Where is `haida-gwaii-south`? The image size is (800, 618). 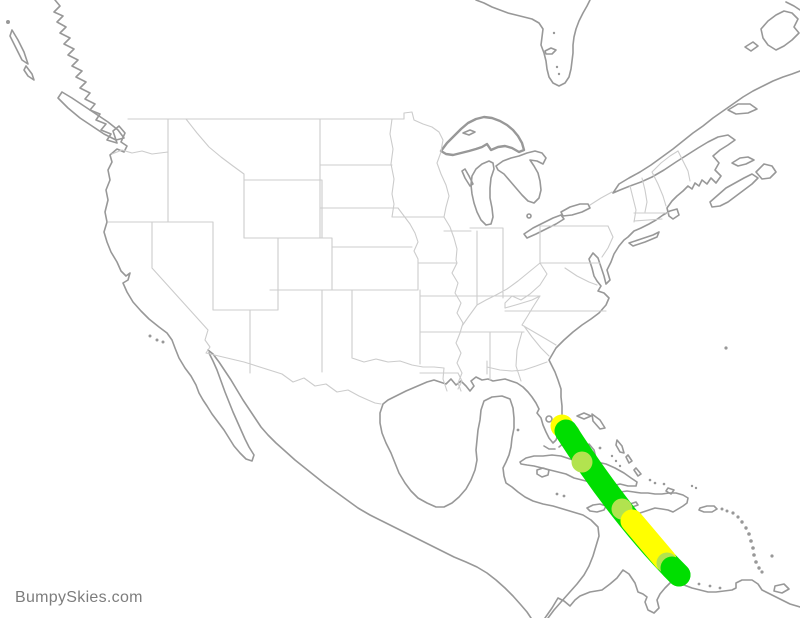
haida-gwaii-south is located at coordinates (29, 73).